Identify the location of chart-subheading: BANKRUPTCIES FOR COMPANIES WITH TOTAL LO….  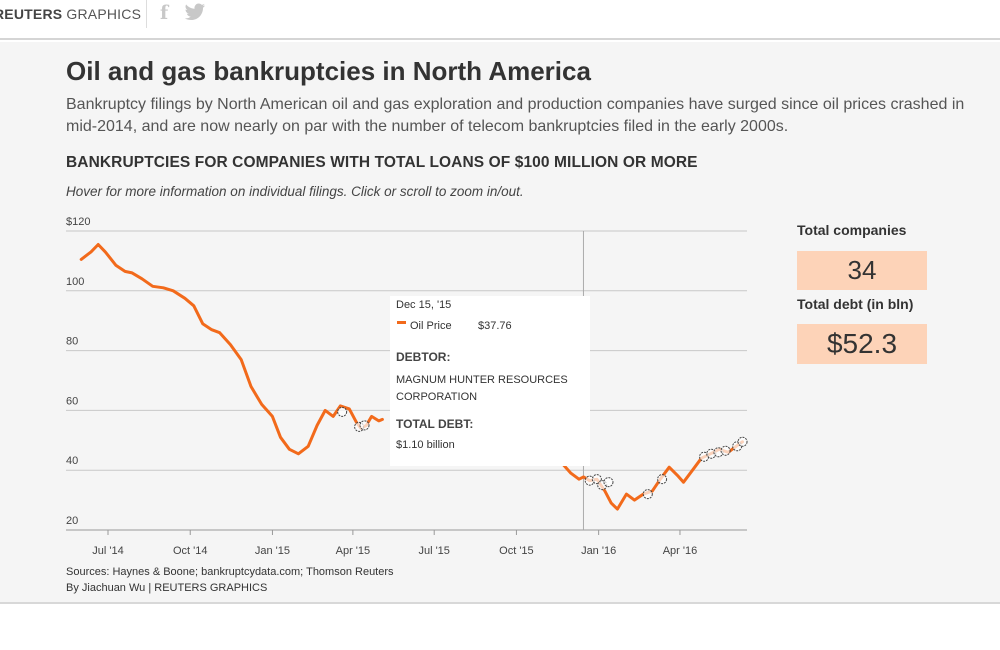
(382, 162).